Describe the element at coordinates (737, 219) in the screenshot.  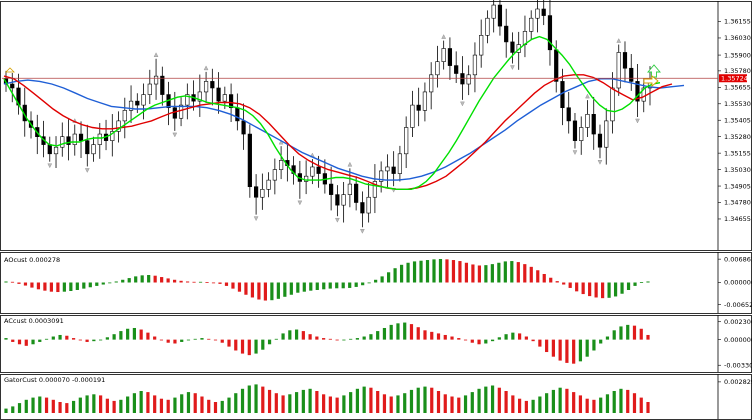
I see `price-tick-label: 1.34655` at that location.